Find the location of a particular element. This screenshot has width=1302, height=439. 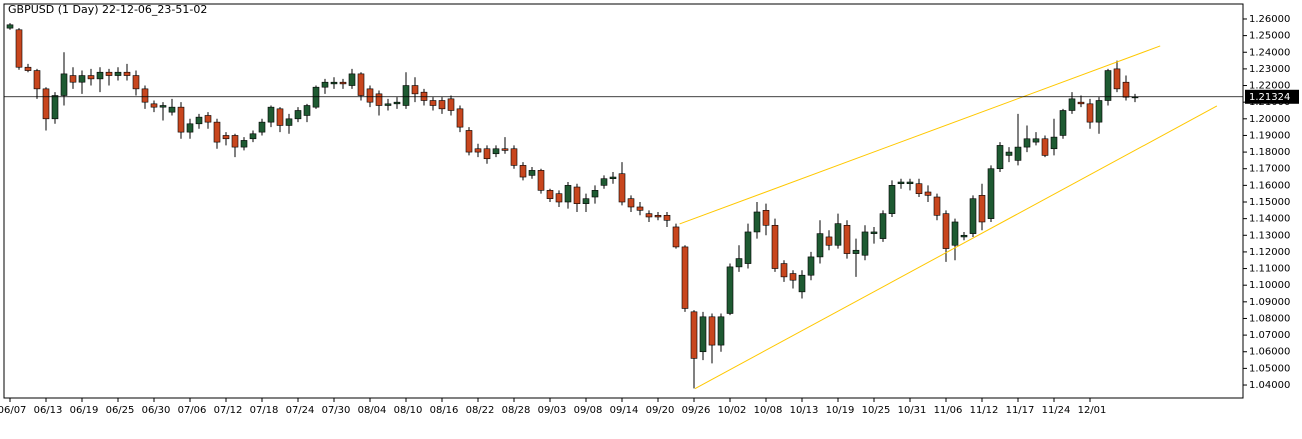

x-tick-label: 11/17 is located at coordinates (1020, 410).